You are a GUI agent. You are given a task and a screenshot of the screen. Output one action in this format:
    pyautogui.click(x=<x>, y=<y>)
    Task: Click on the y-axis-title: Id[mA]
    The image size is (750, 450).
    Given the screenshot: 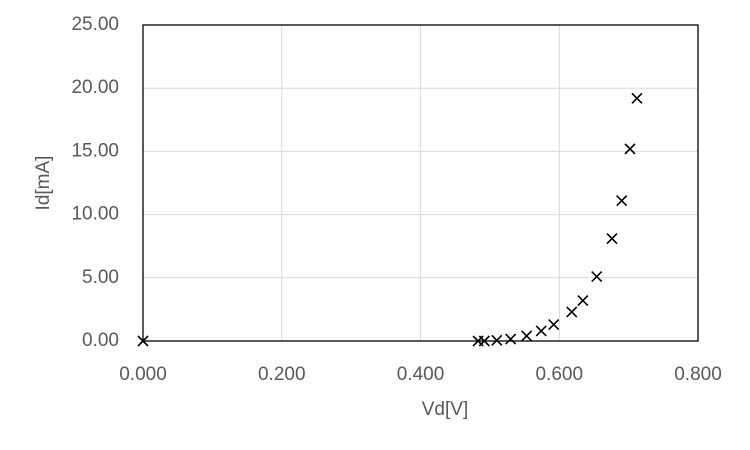 What is the action you would take?
    pyautogui.click(x=43, y=183)
    